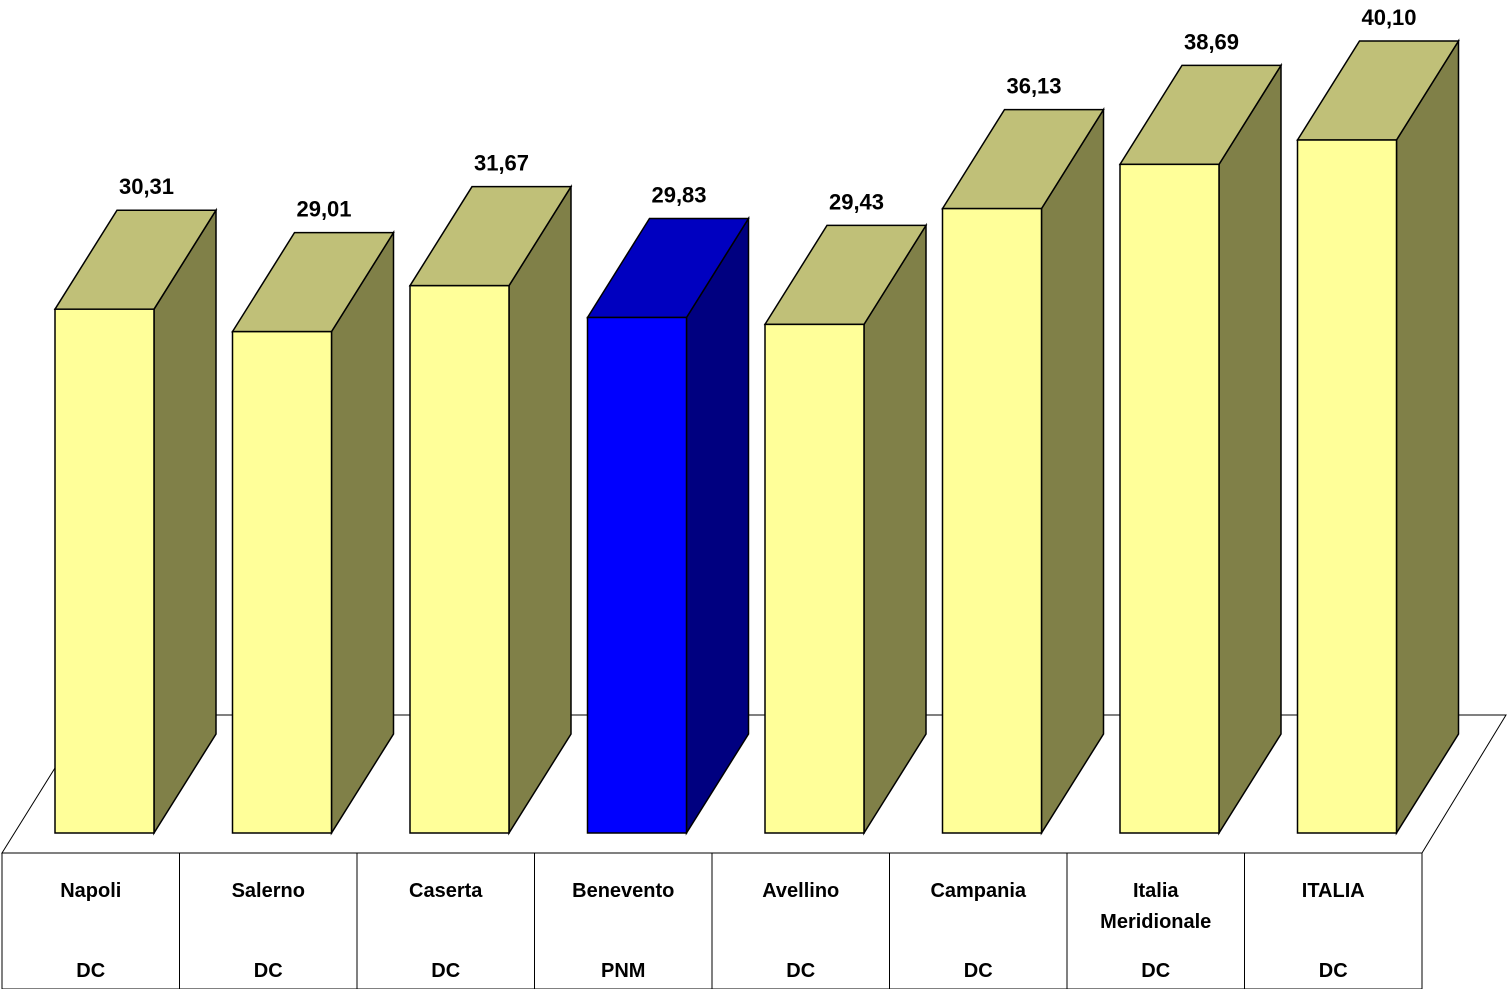 The height and width of the screenshot is (989, 1507). What do you see at coordinates (856, 201) in the screenshot?
I see `value-label: 29,43` at bounding box center [856, 201].